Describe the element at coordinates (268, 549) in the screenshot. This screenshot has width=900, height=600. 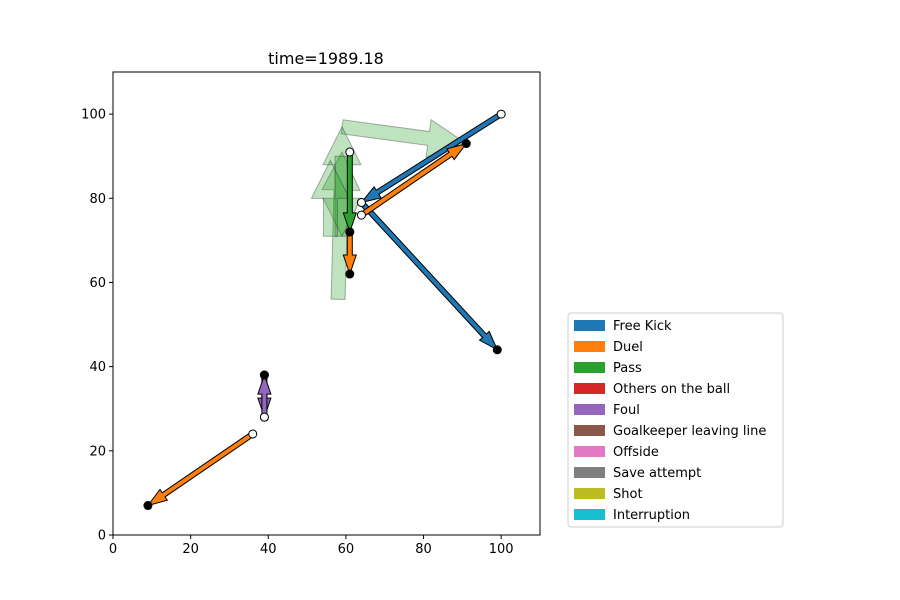
I see `x-tick-label-2: 40` at that location.